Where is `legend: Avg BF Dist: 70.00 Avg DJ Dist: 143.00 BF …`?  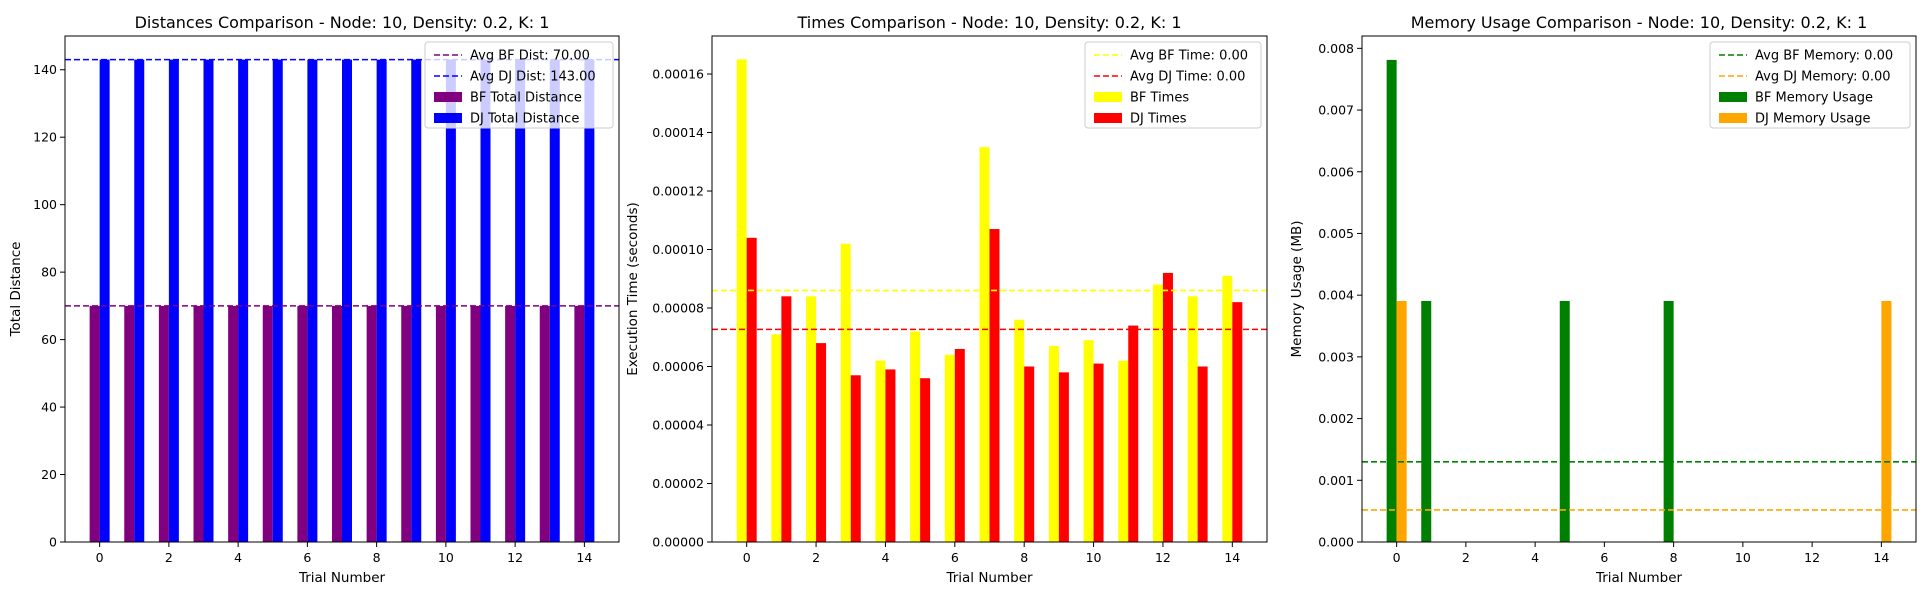 legend: Avg BF Dist: 70.00 Avg DJ Dist: 143.00 BF … is located at coordinates (519, 85).